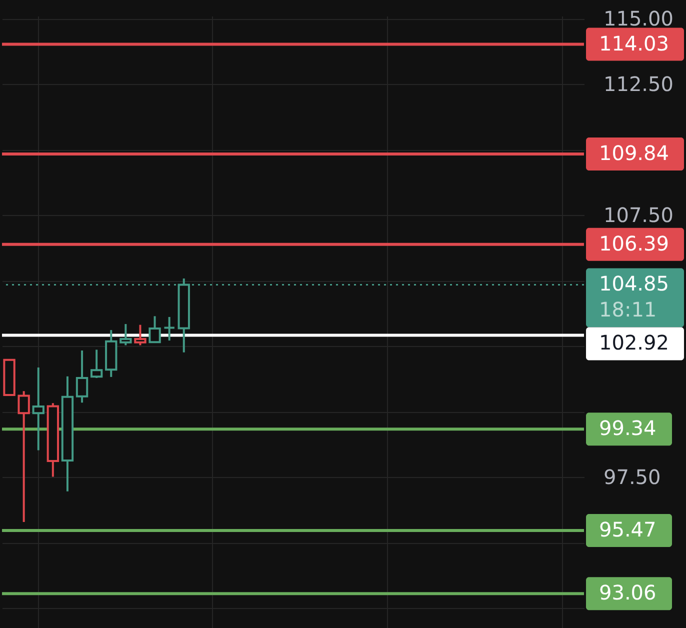 The height and width of the screenshot is (628, 686). I want to click on ref-line-label: 106.39, so click(634, 243).